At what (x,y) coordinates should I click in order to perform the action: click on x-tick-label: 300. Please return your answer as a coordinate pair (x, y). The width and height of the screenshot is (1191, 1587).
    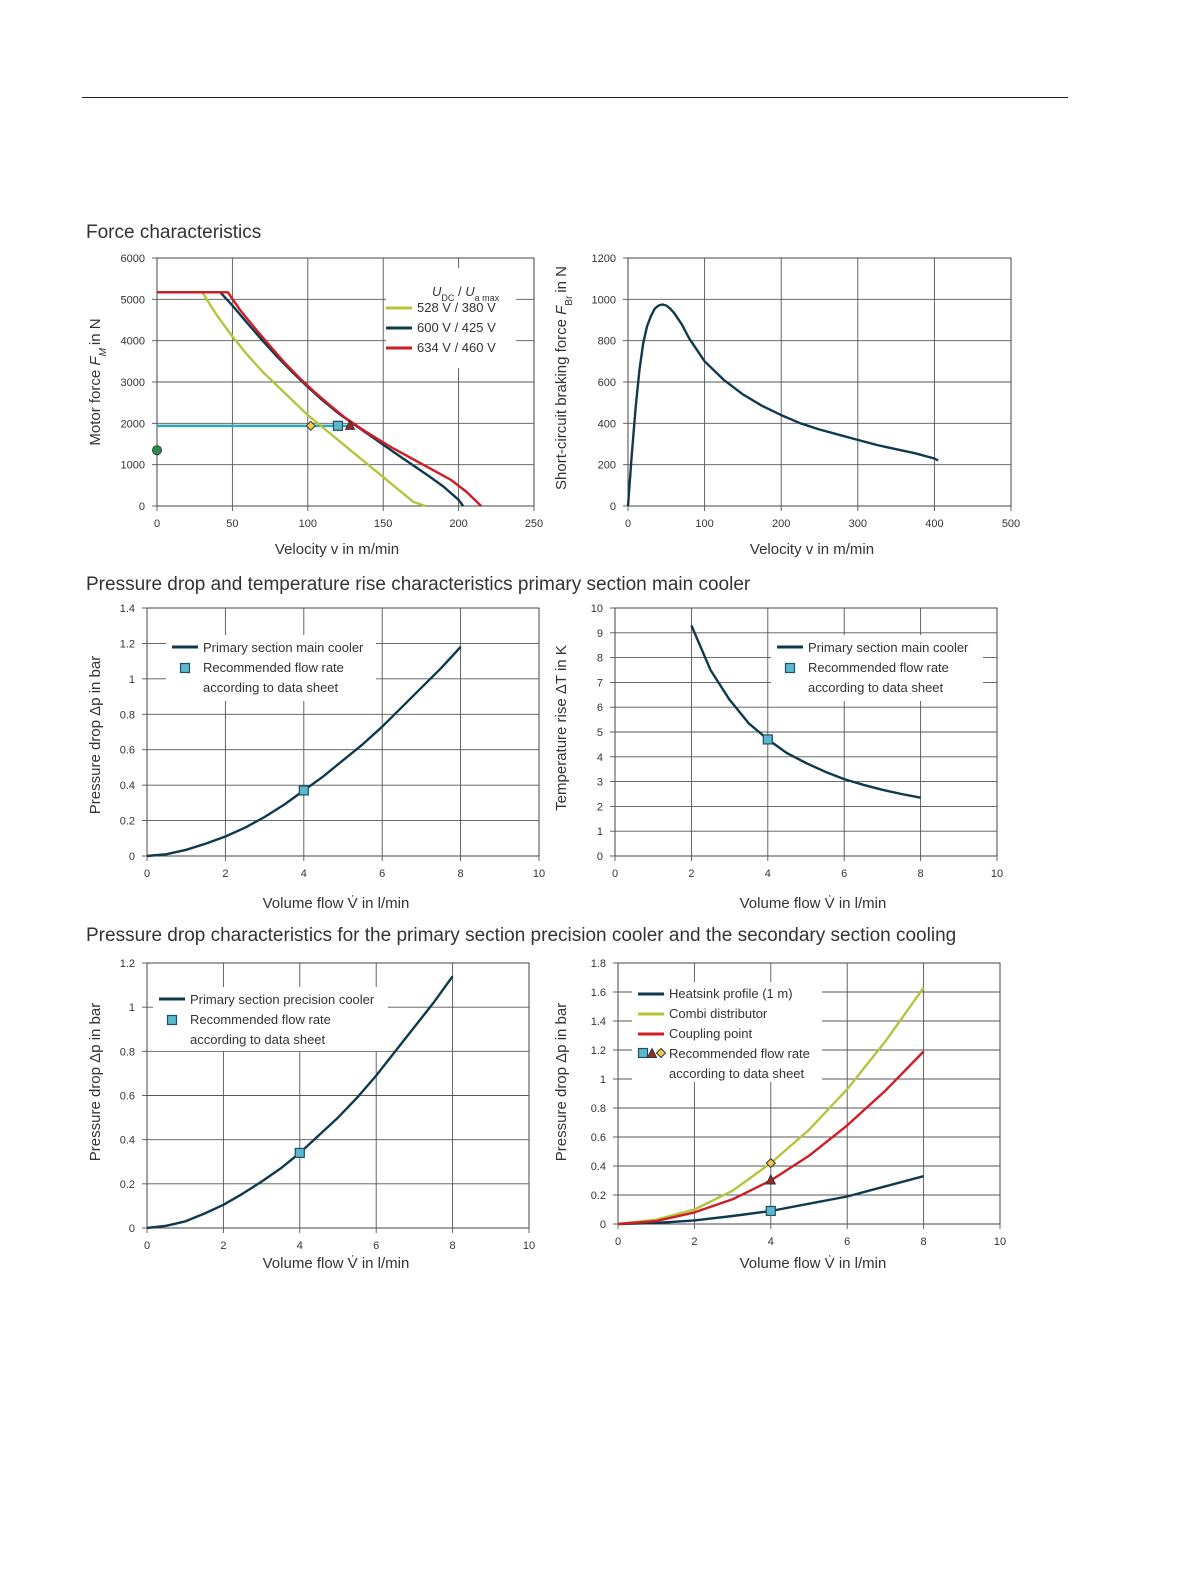
    Looking at the image, I should click on (858, 524).